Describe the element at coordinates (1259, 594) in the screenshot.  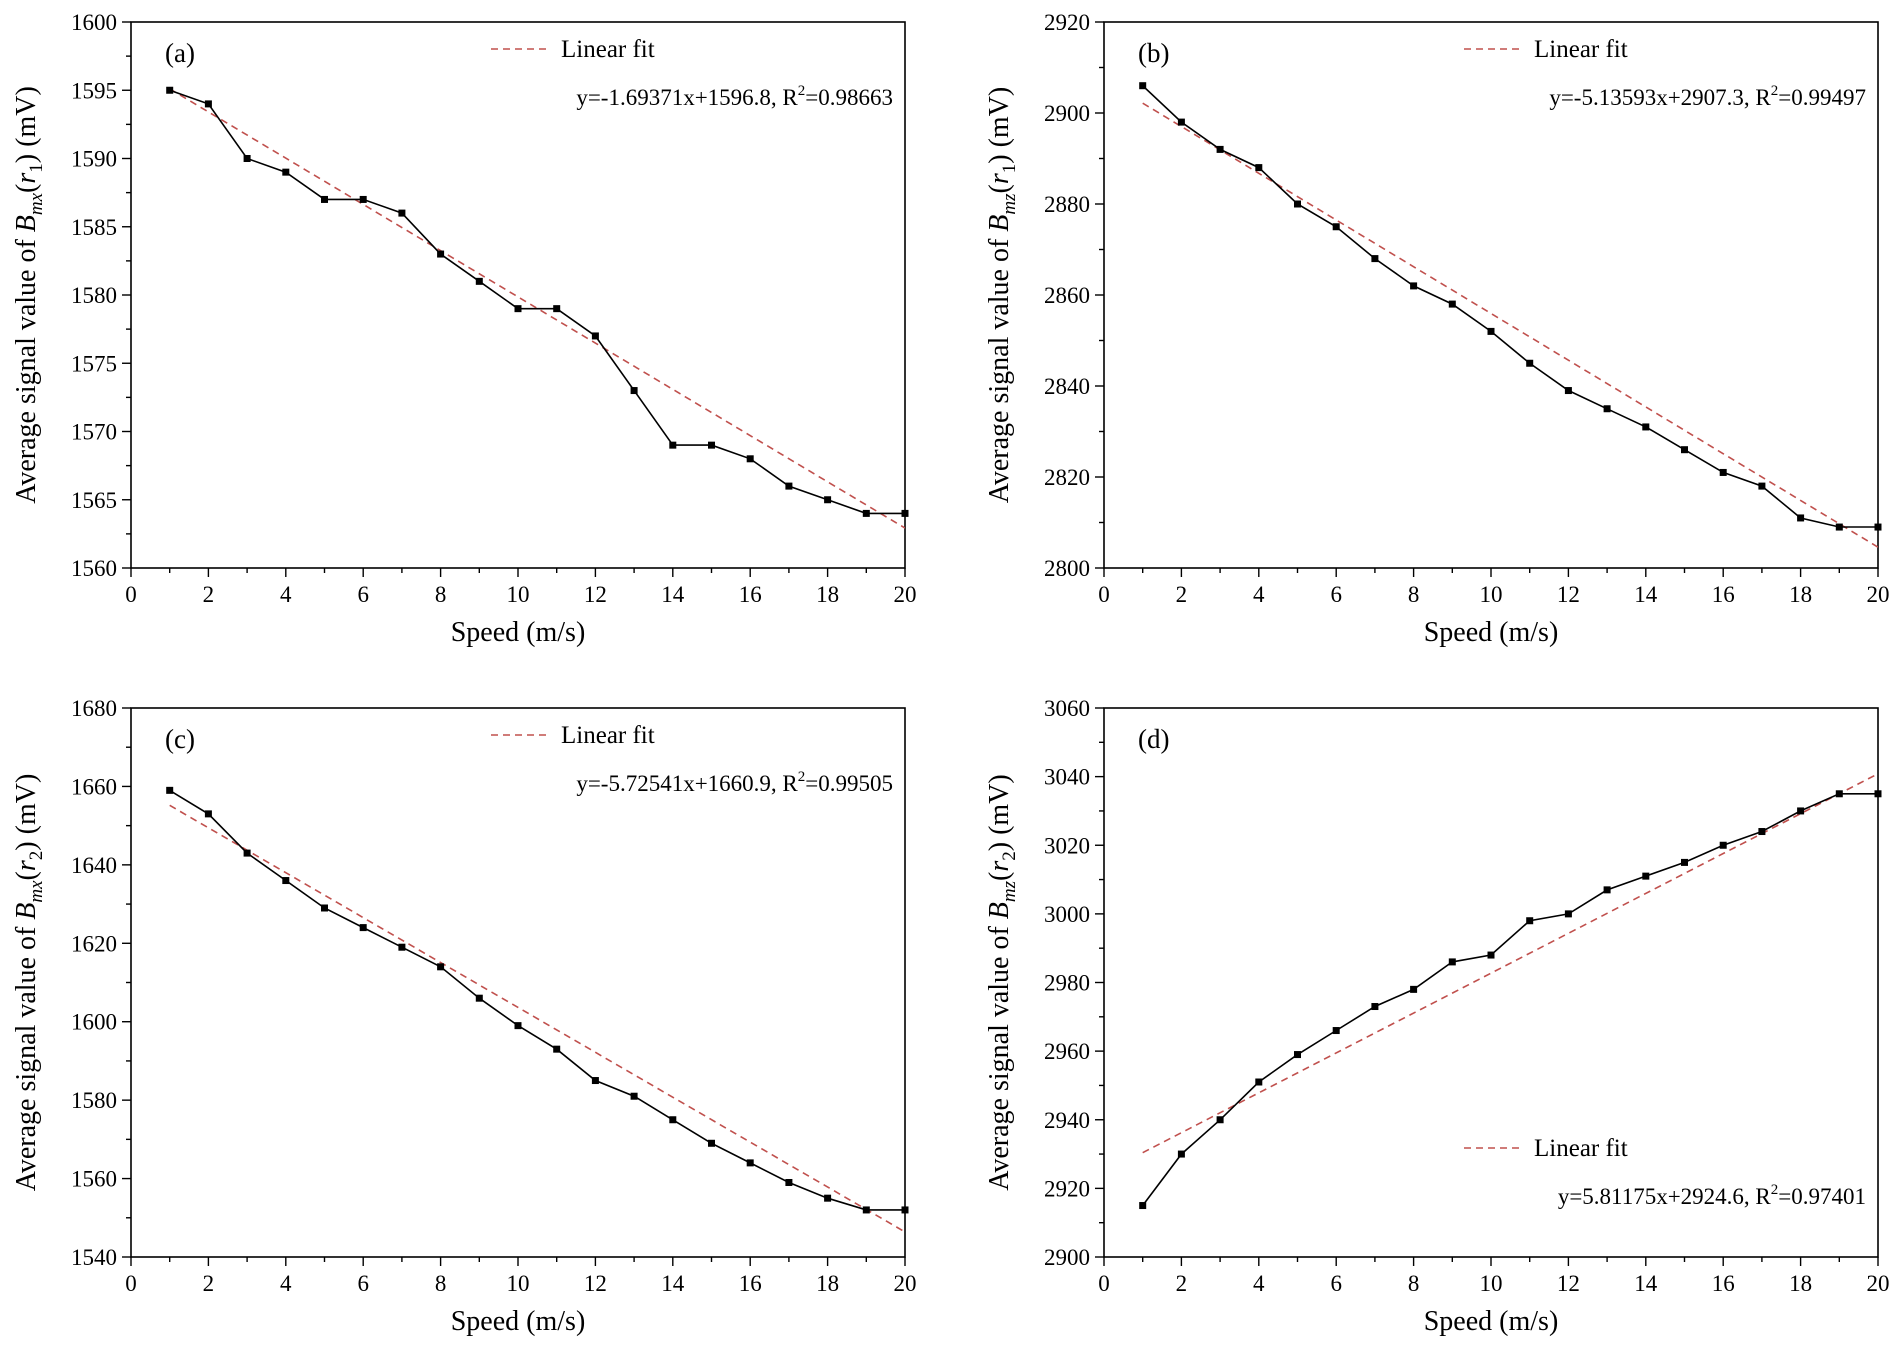
I see `x-tick-label: 4` at that location.